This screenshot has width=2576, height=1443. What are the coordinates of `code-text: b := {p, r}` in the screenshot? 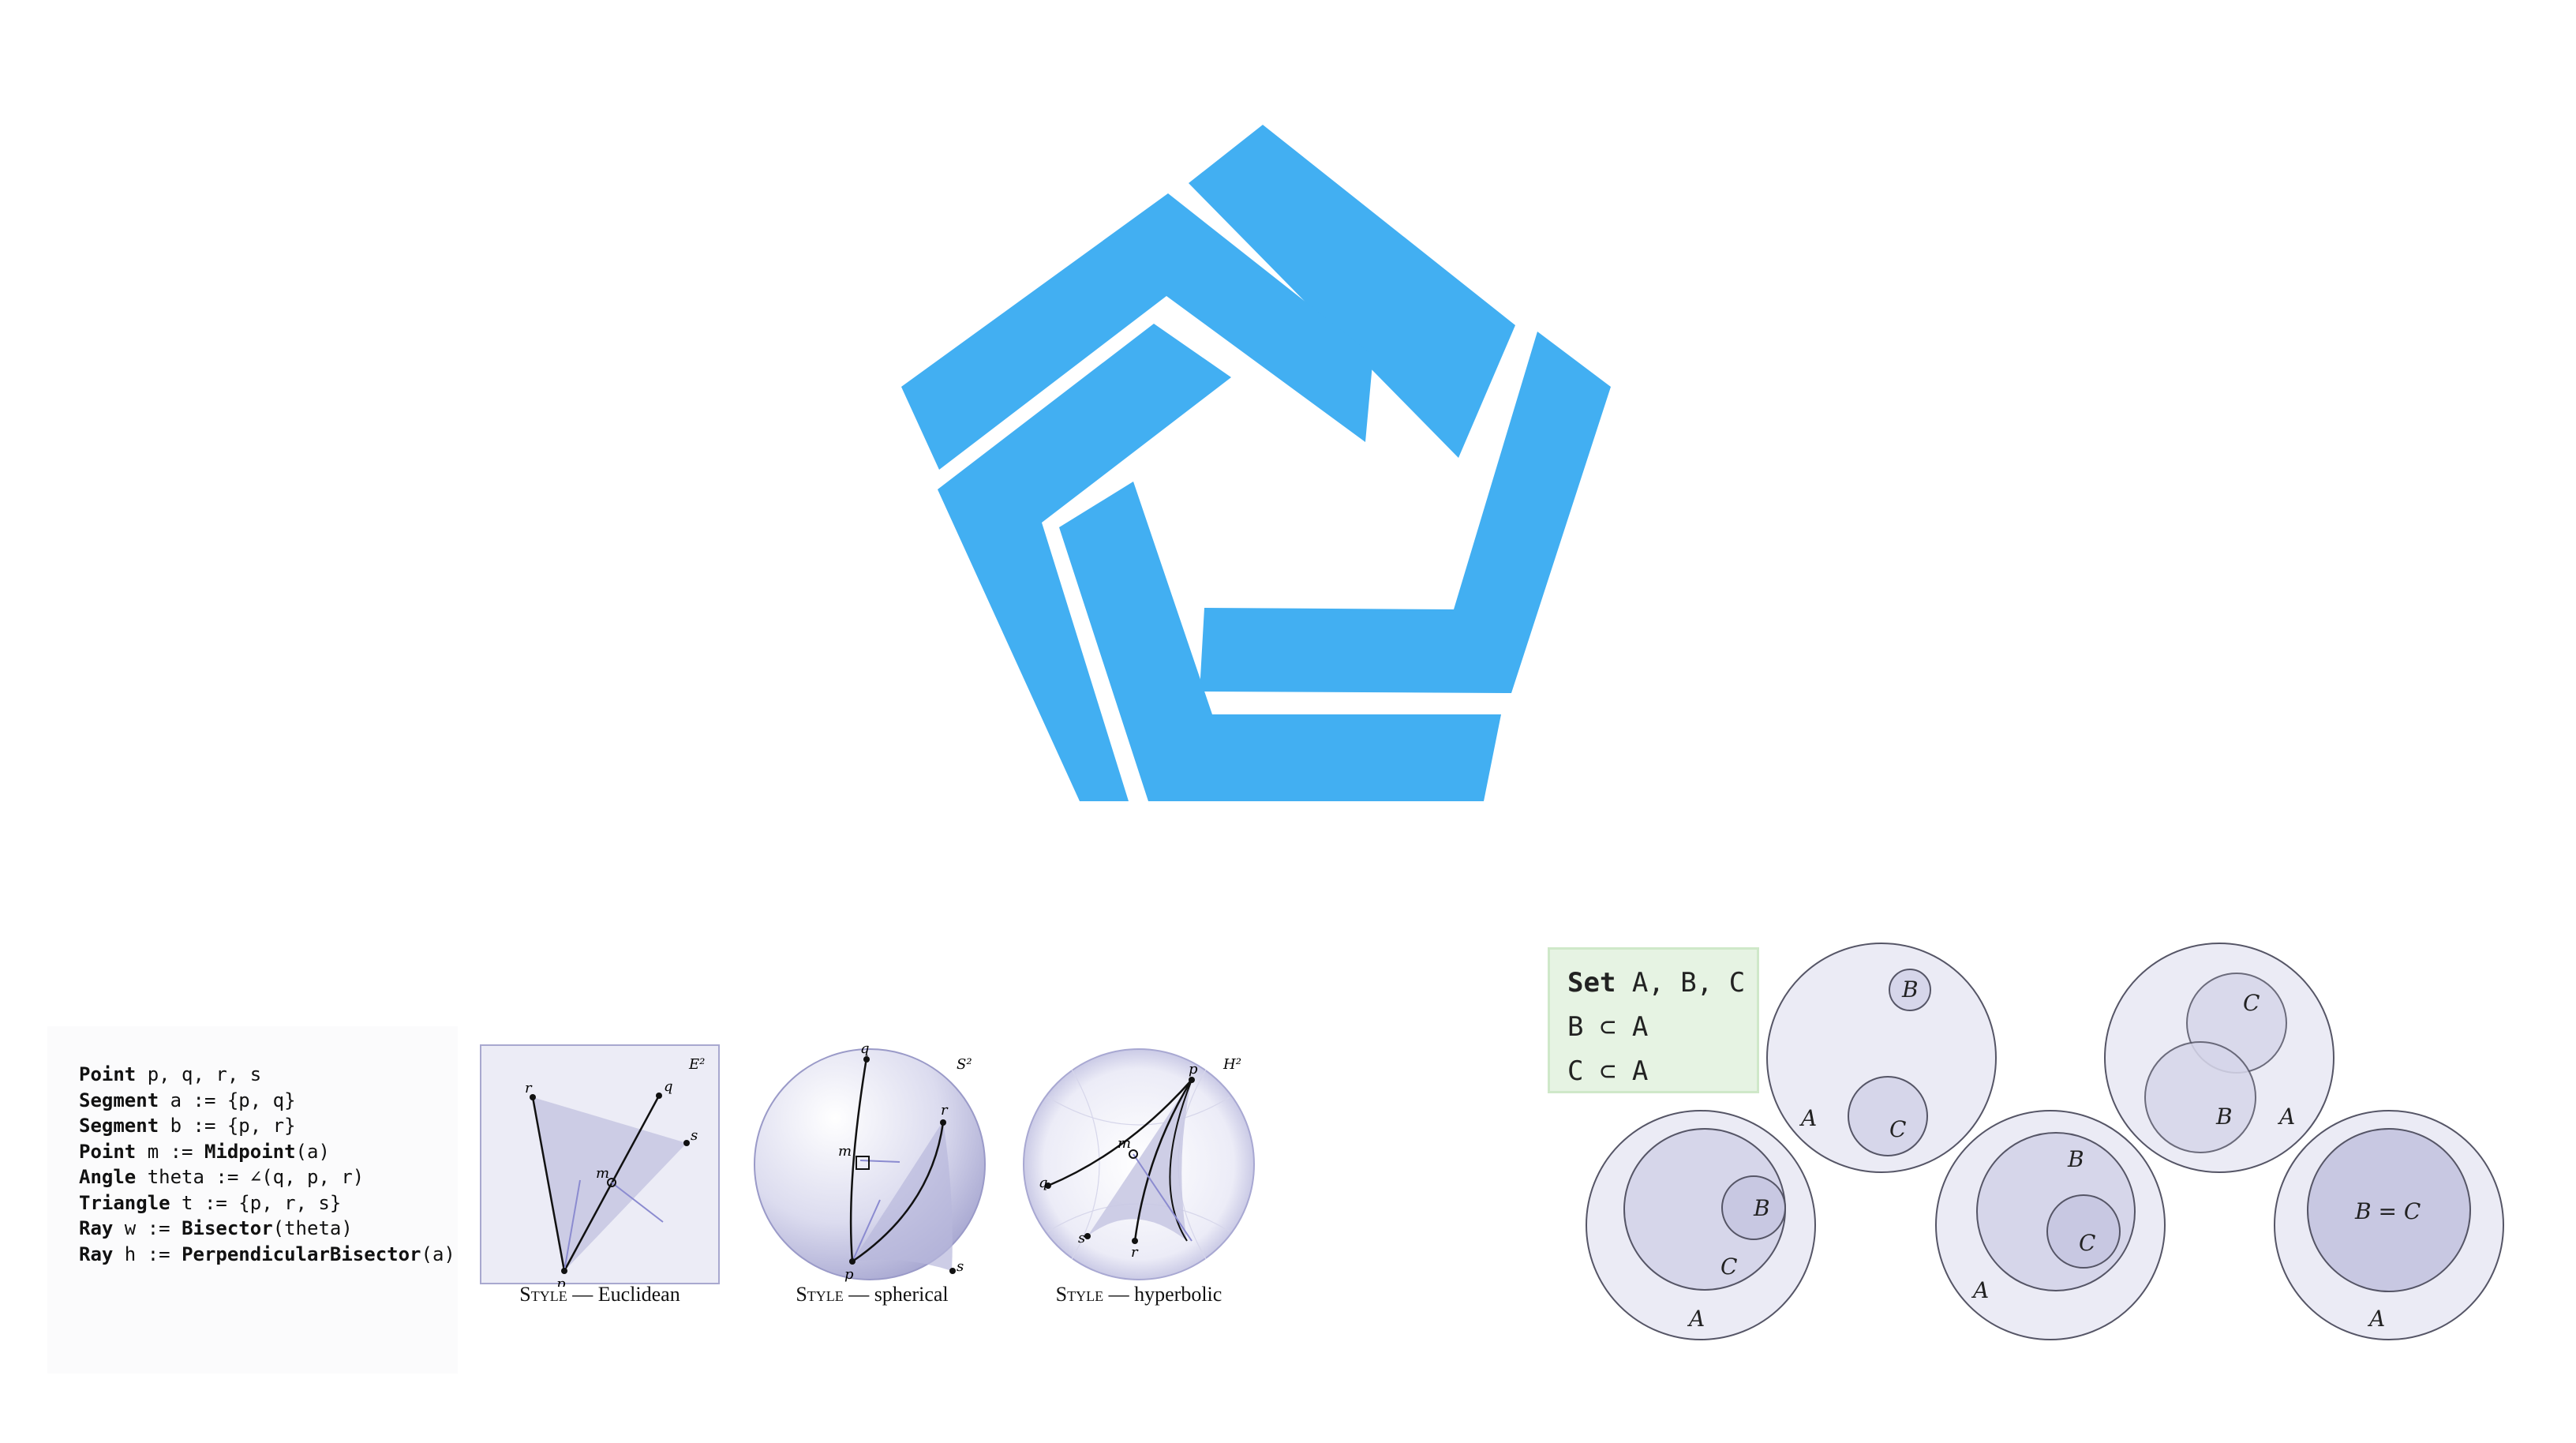 It's located at (227, 1126).